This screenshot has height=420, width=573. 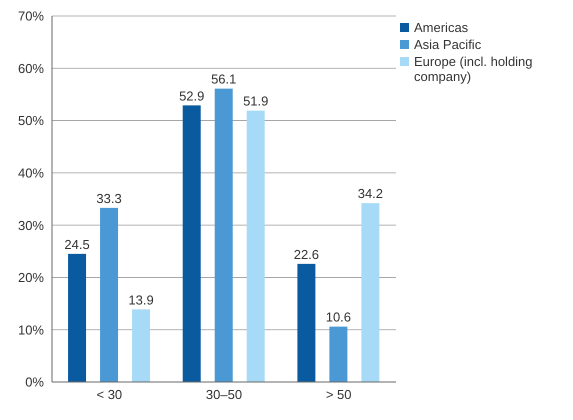 I want to click on legend-label: Americas, so click(x=441, y=27).